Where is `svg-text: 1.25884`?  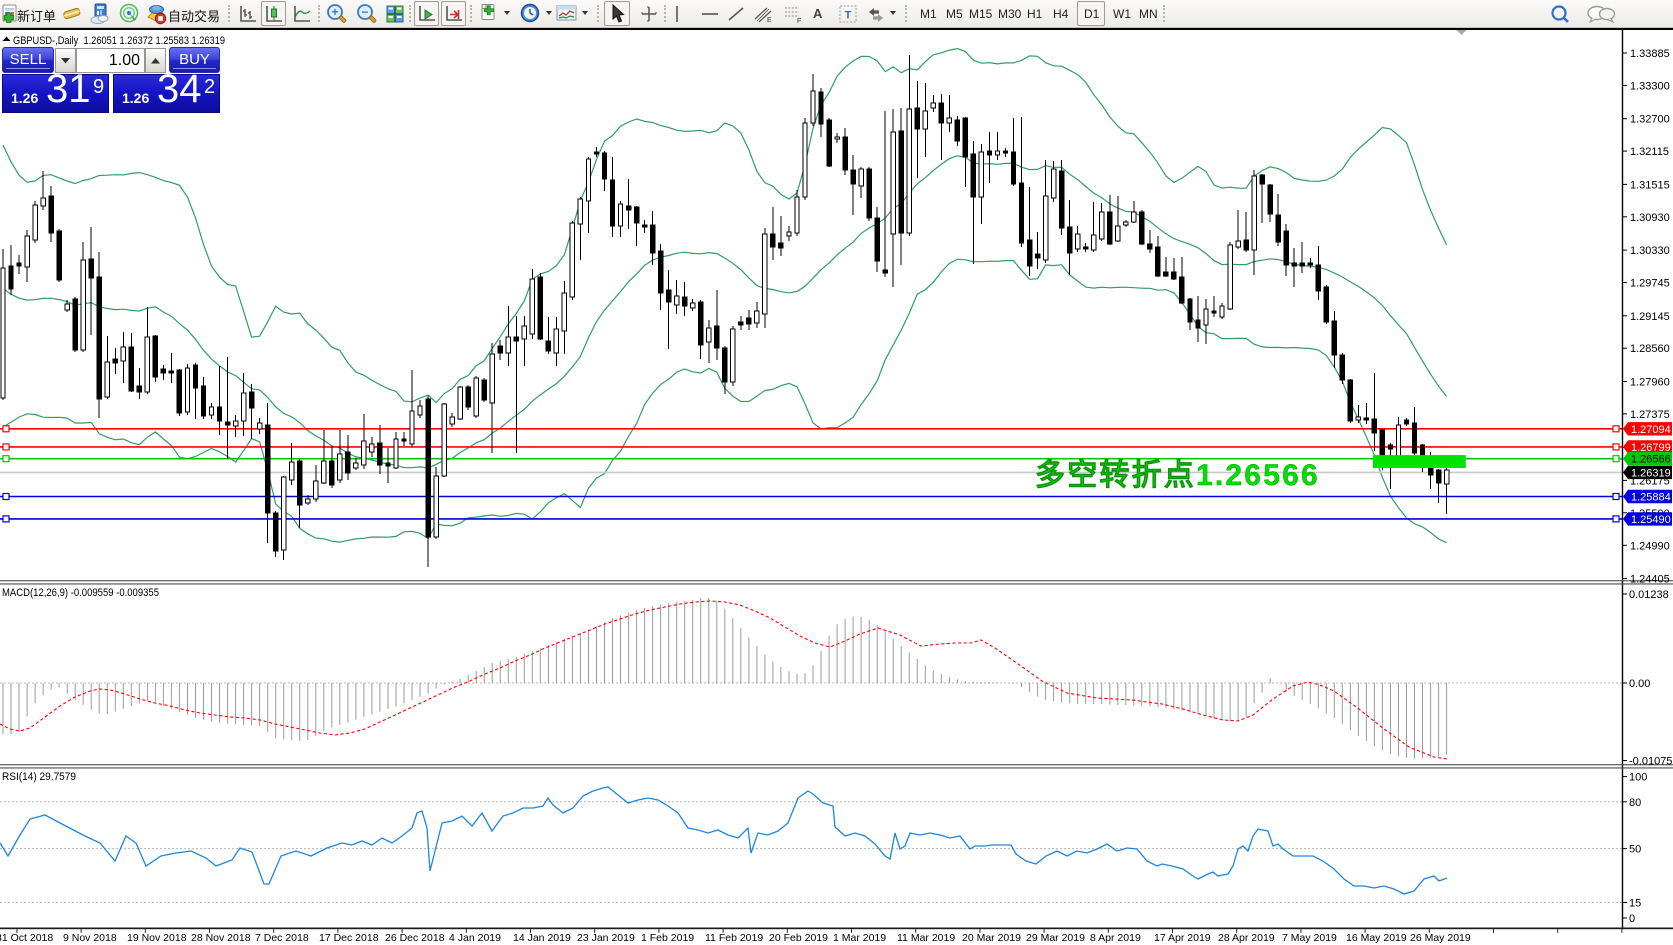
svg-text: 1.25884 is located at coordinates (1651, 498).